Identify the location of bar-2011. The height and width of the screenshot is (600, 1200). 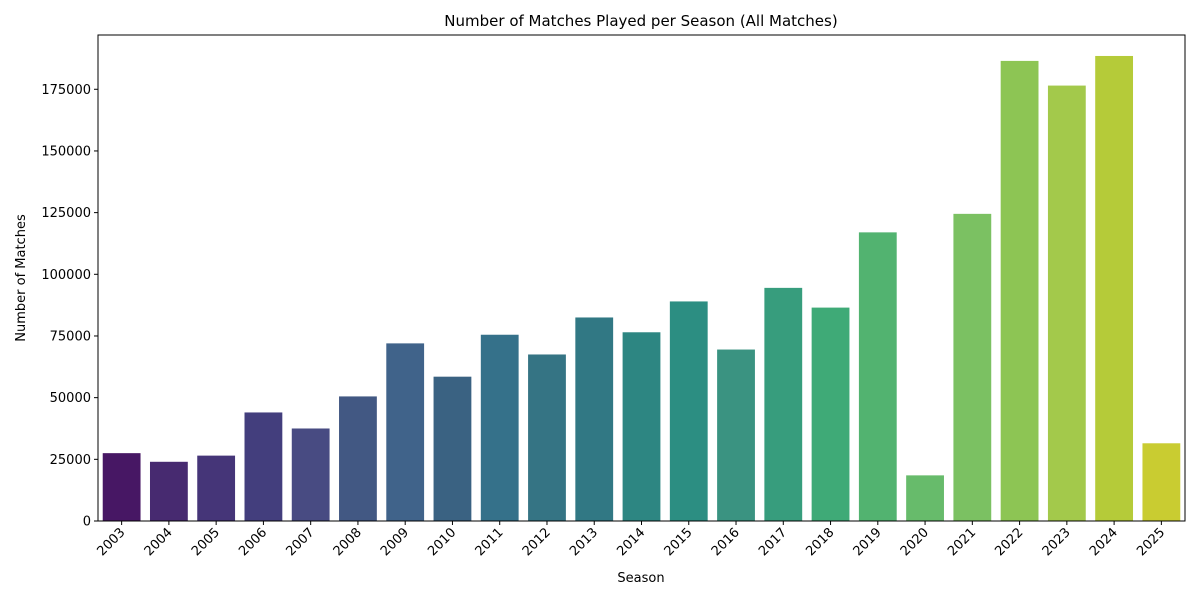
(499, 427).